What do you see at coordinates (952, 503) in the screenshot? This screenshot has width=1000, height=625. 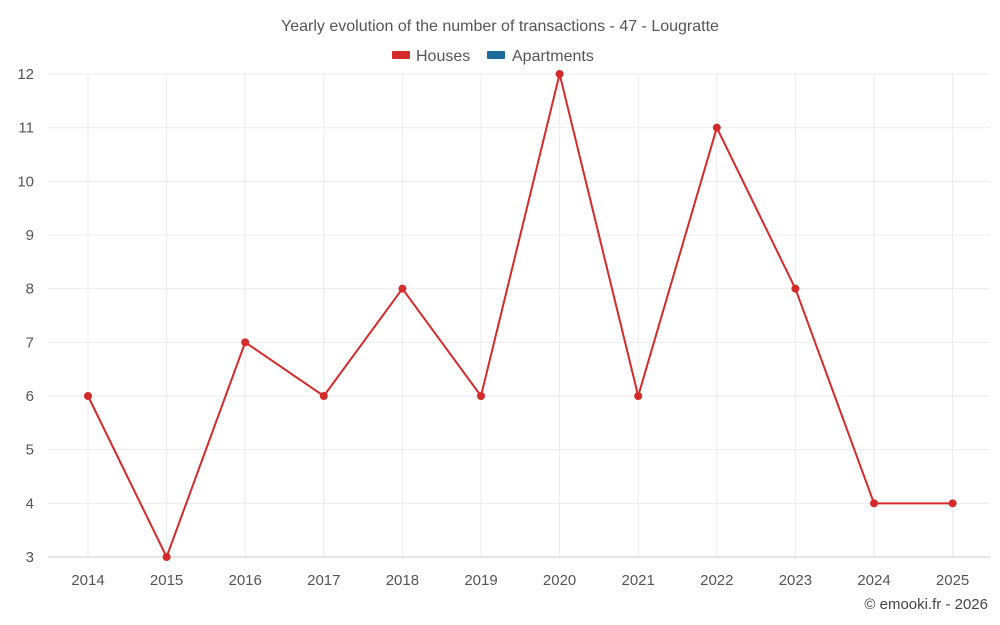 I see `data-point-houses-2025` at bounding box center [952, 503].